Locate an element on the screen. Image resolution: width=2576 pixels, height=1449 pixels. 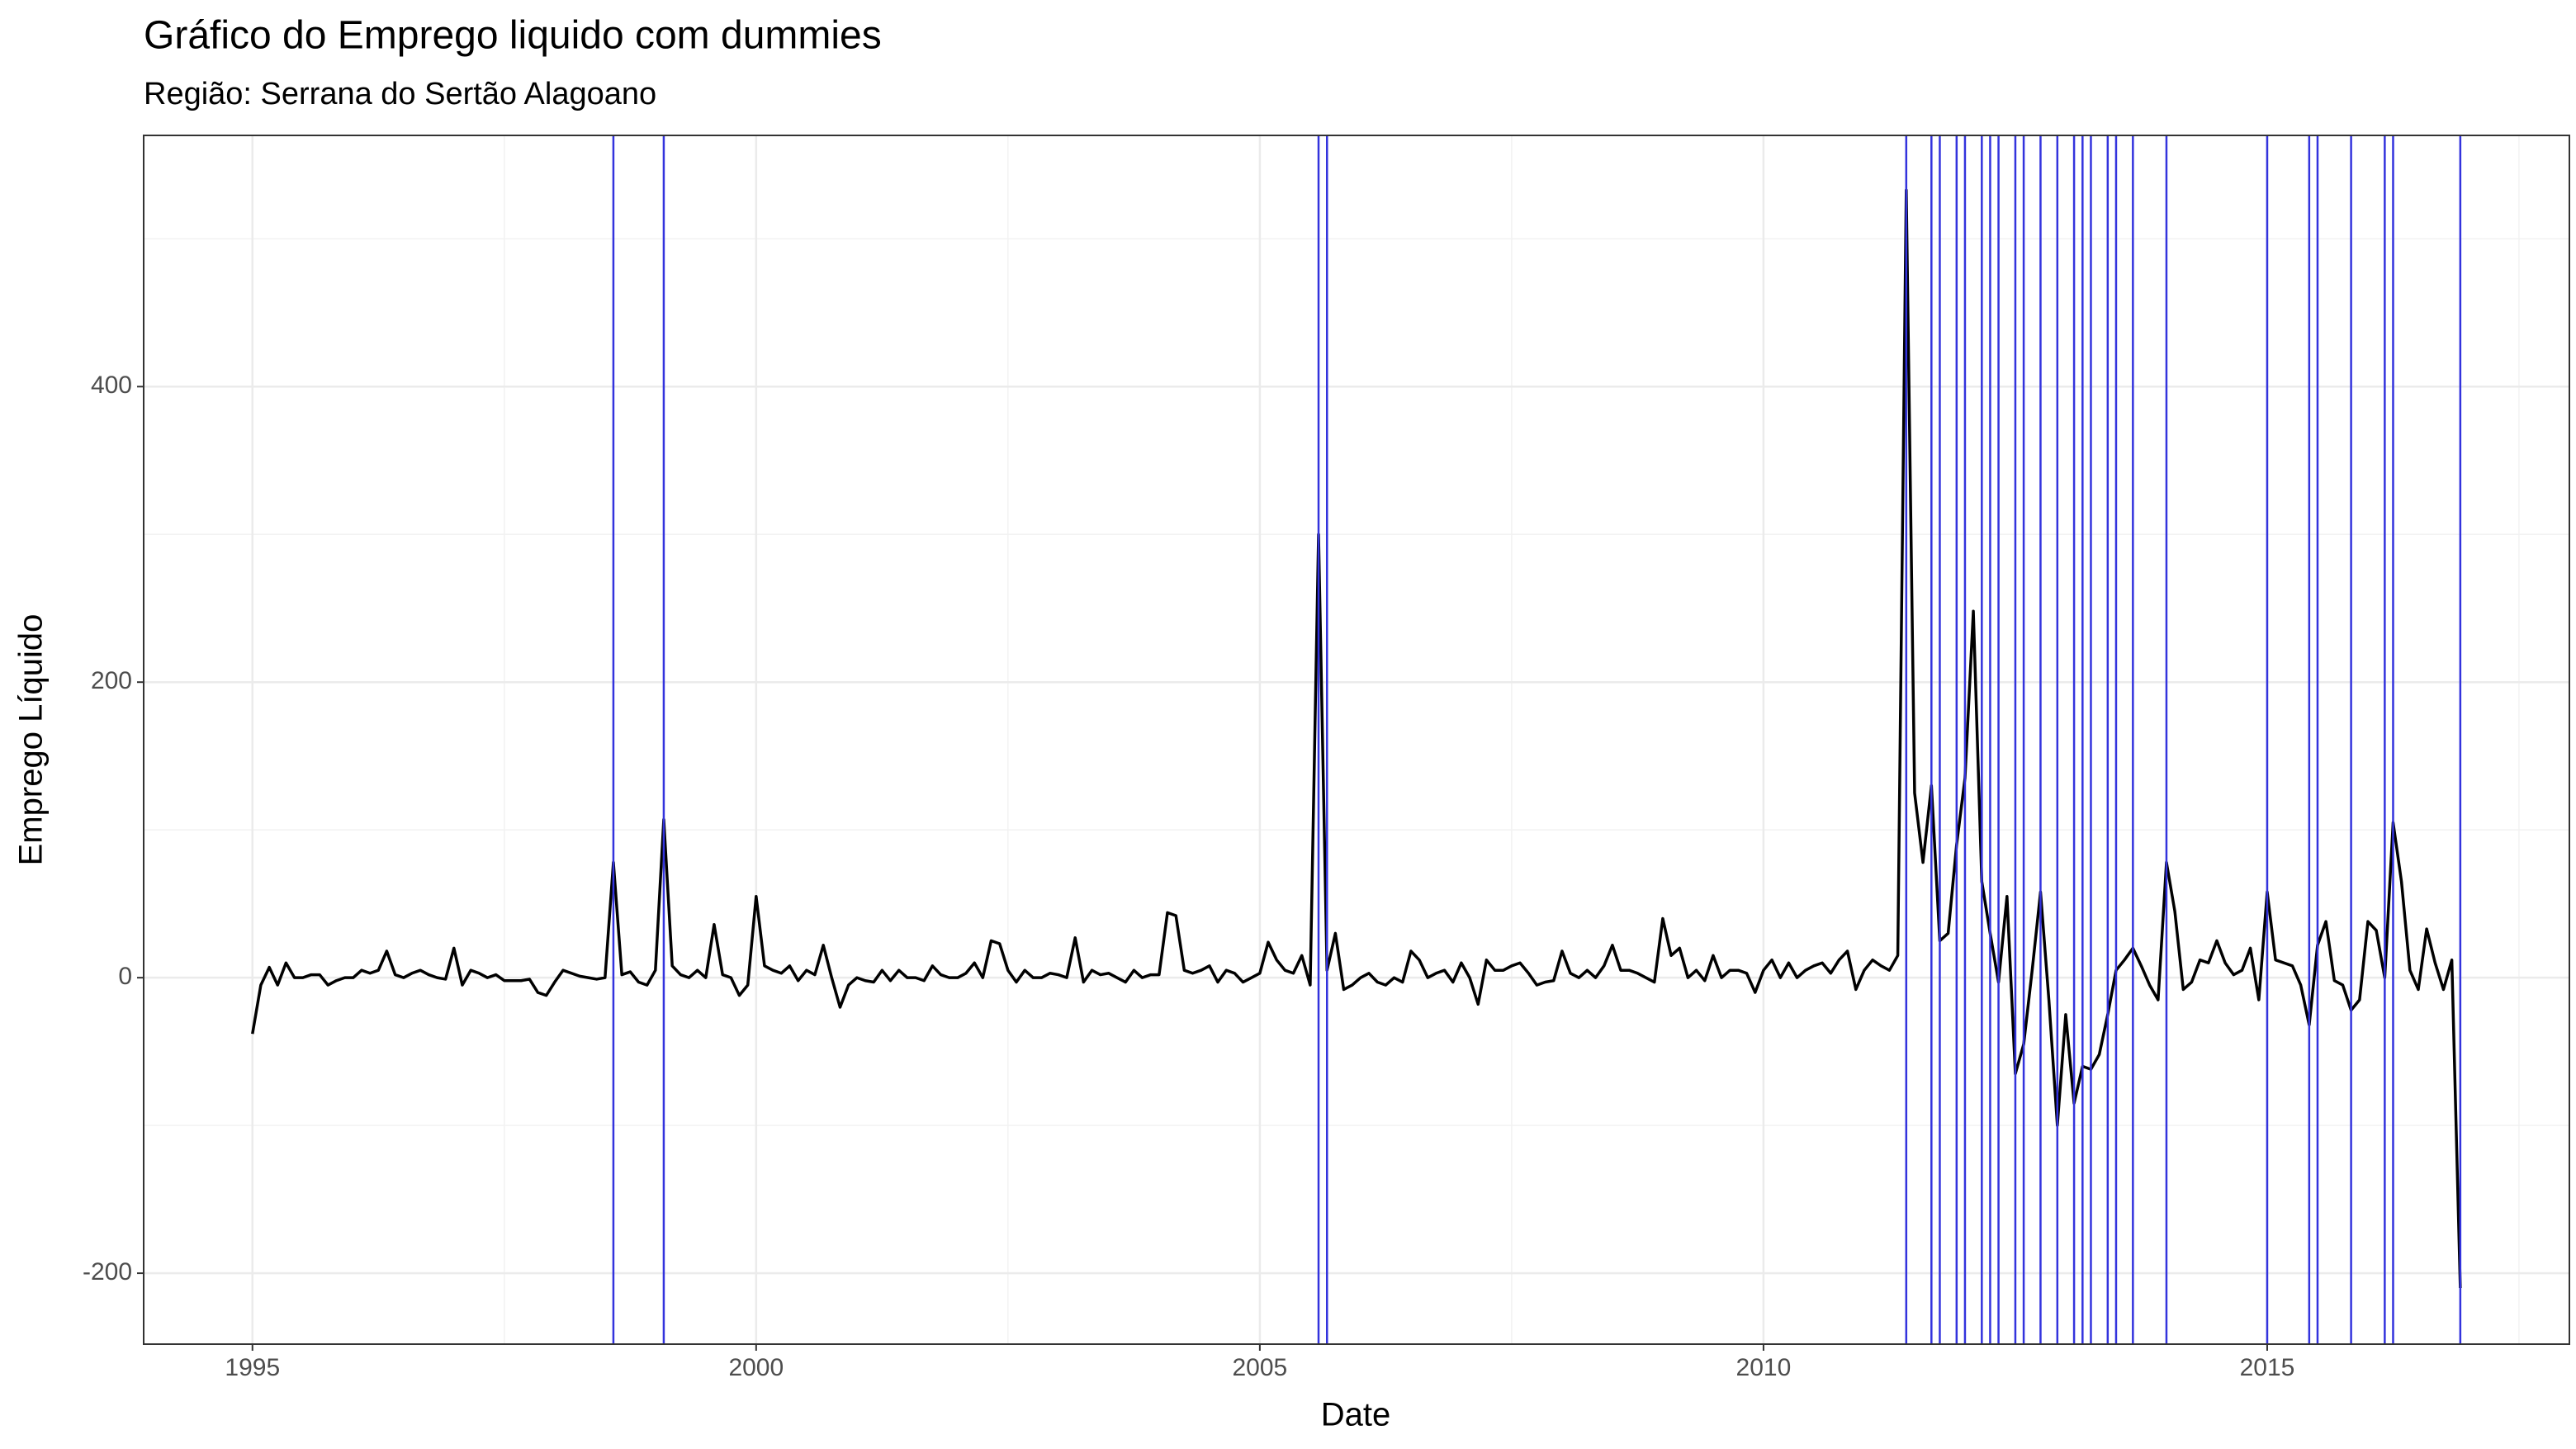
y-tick-label: 400 is located at coordinates (111, 385).